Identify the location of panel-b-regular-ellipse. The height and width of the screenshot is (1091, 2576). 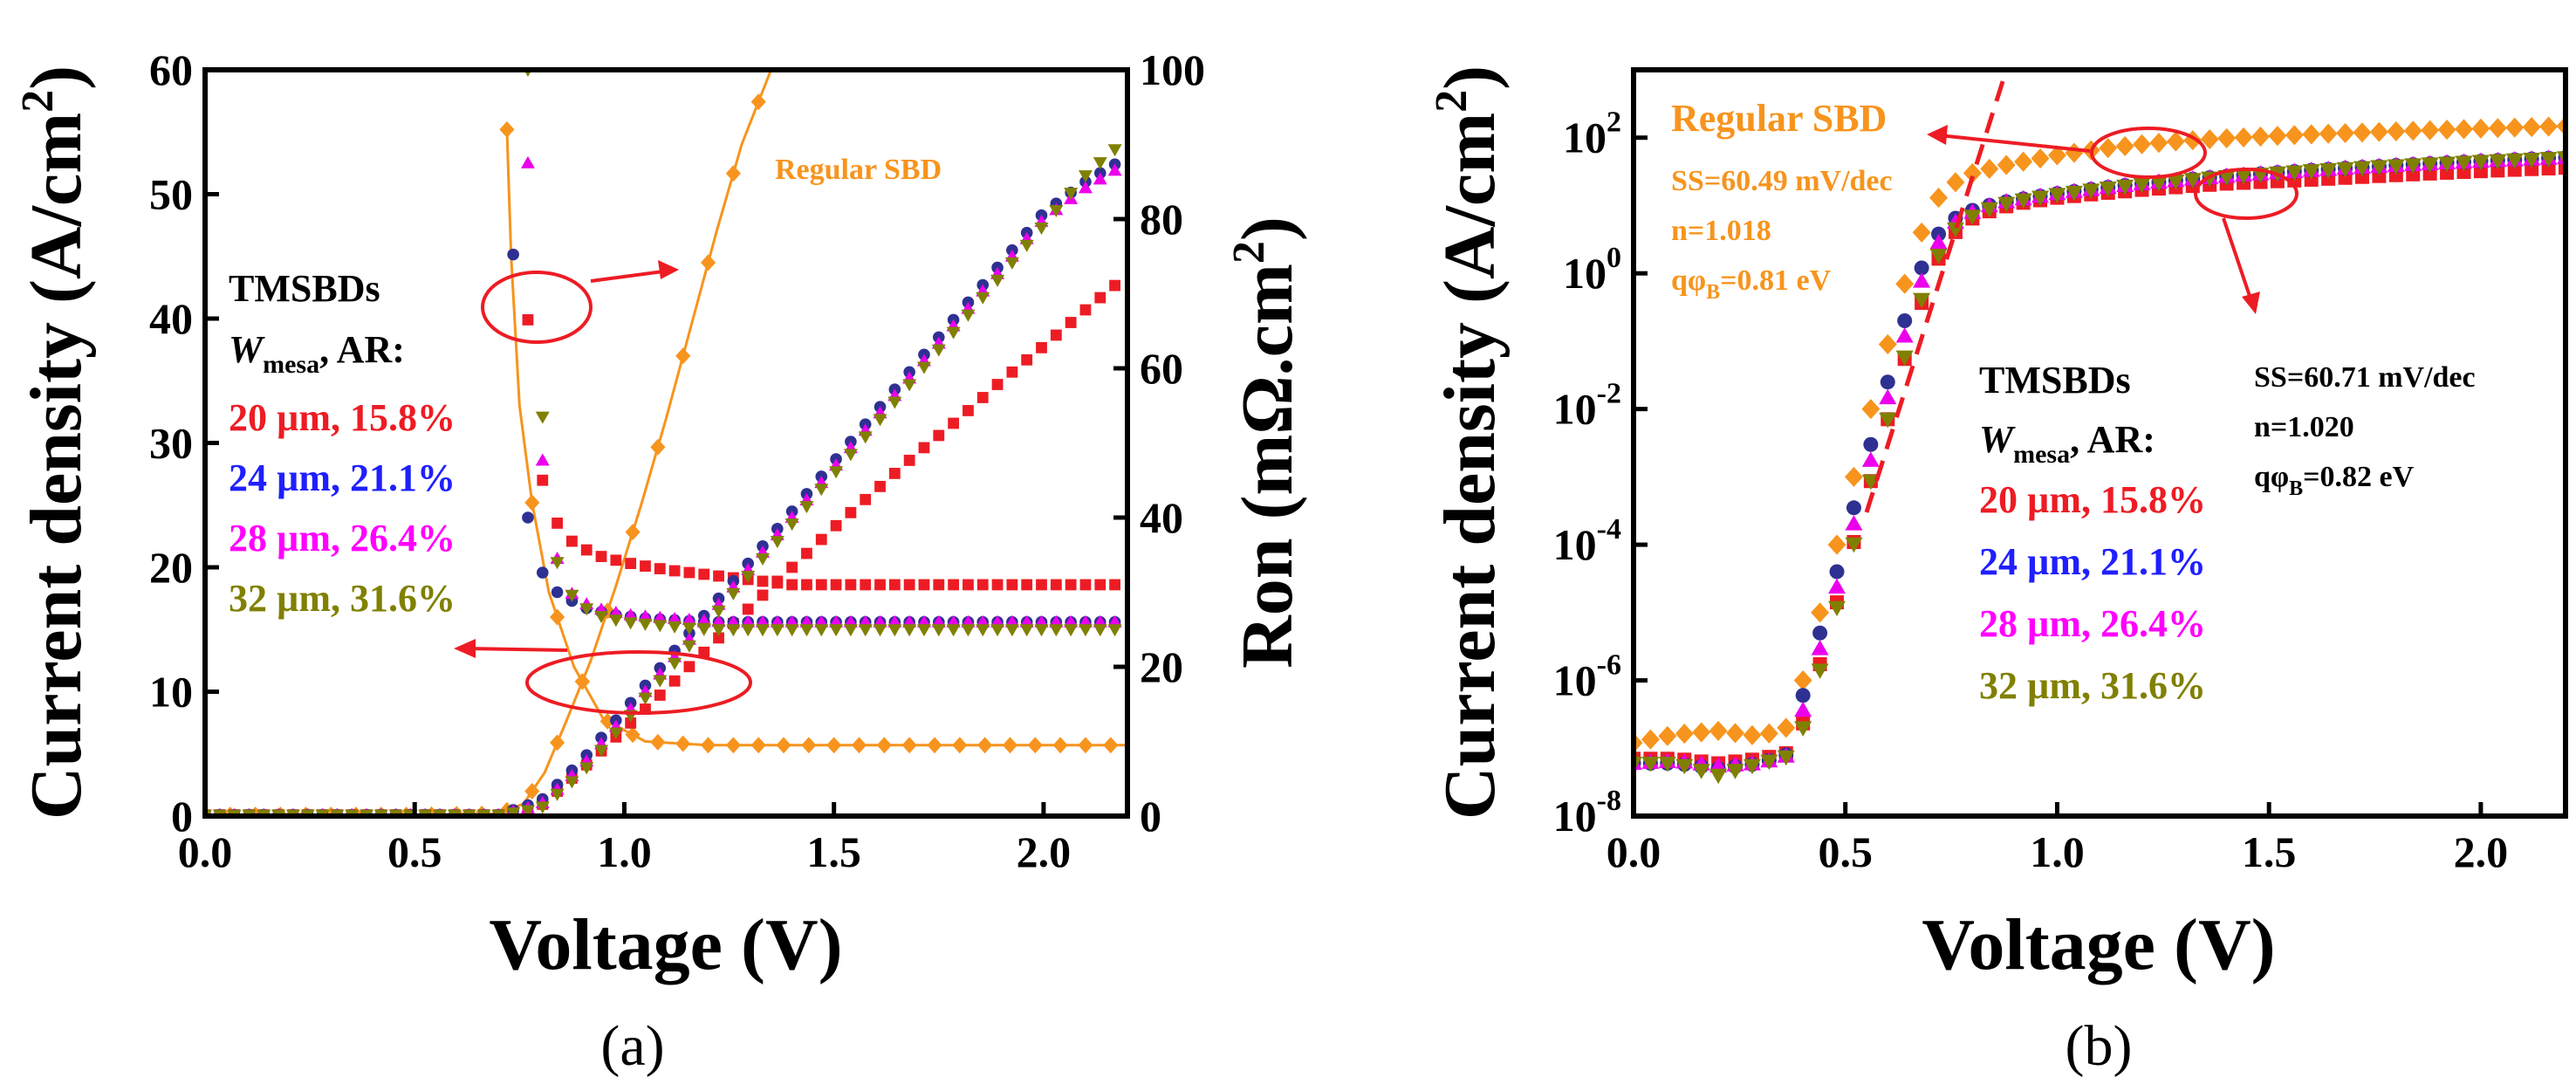
(2148, 153).